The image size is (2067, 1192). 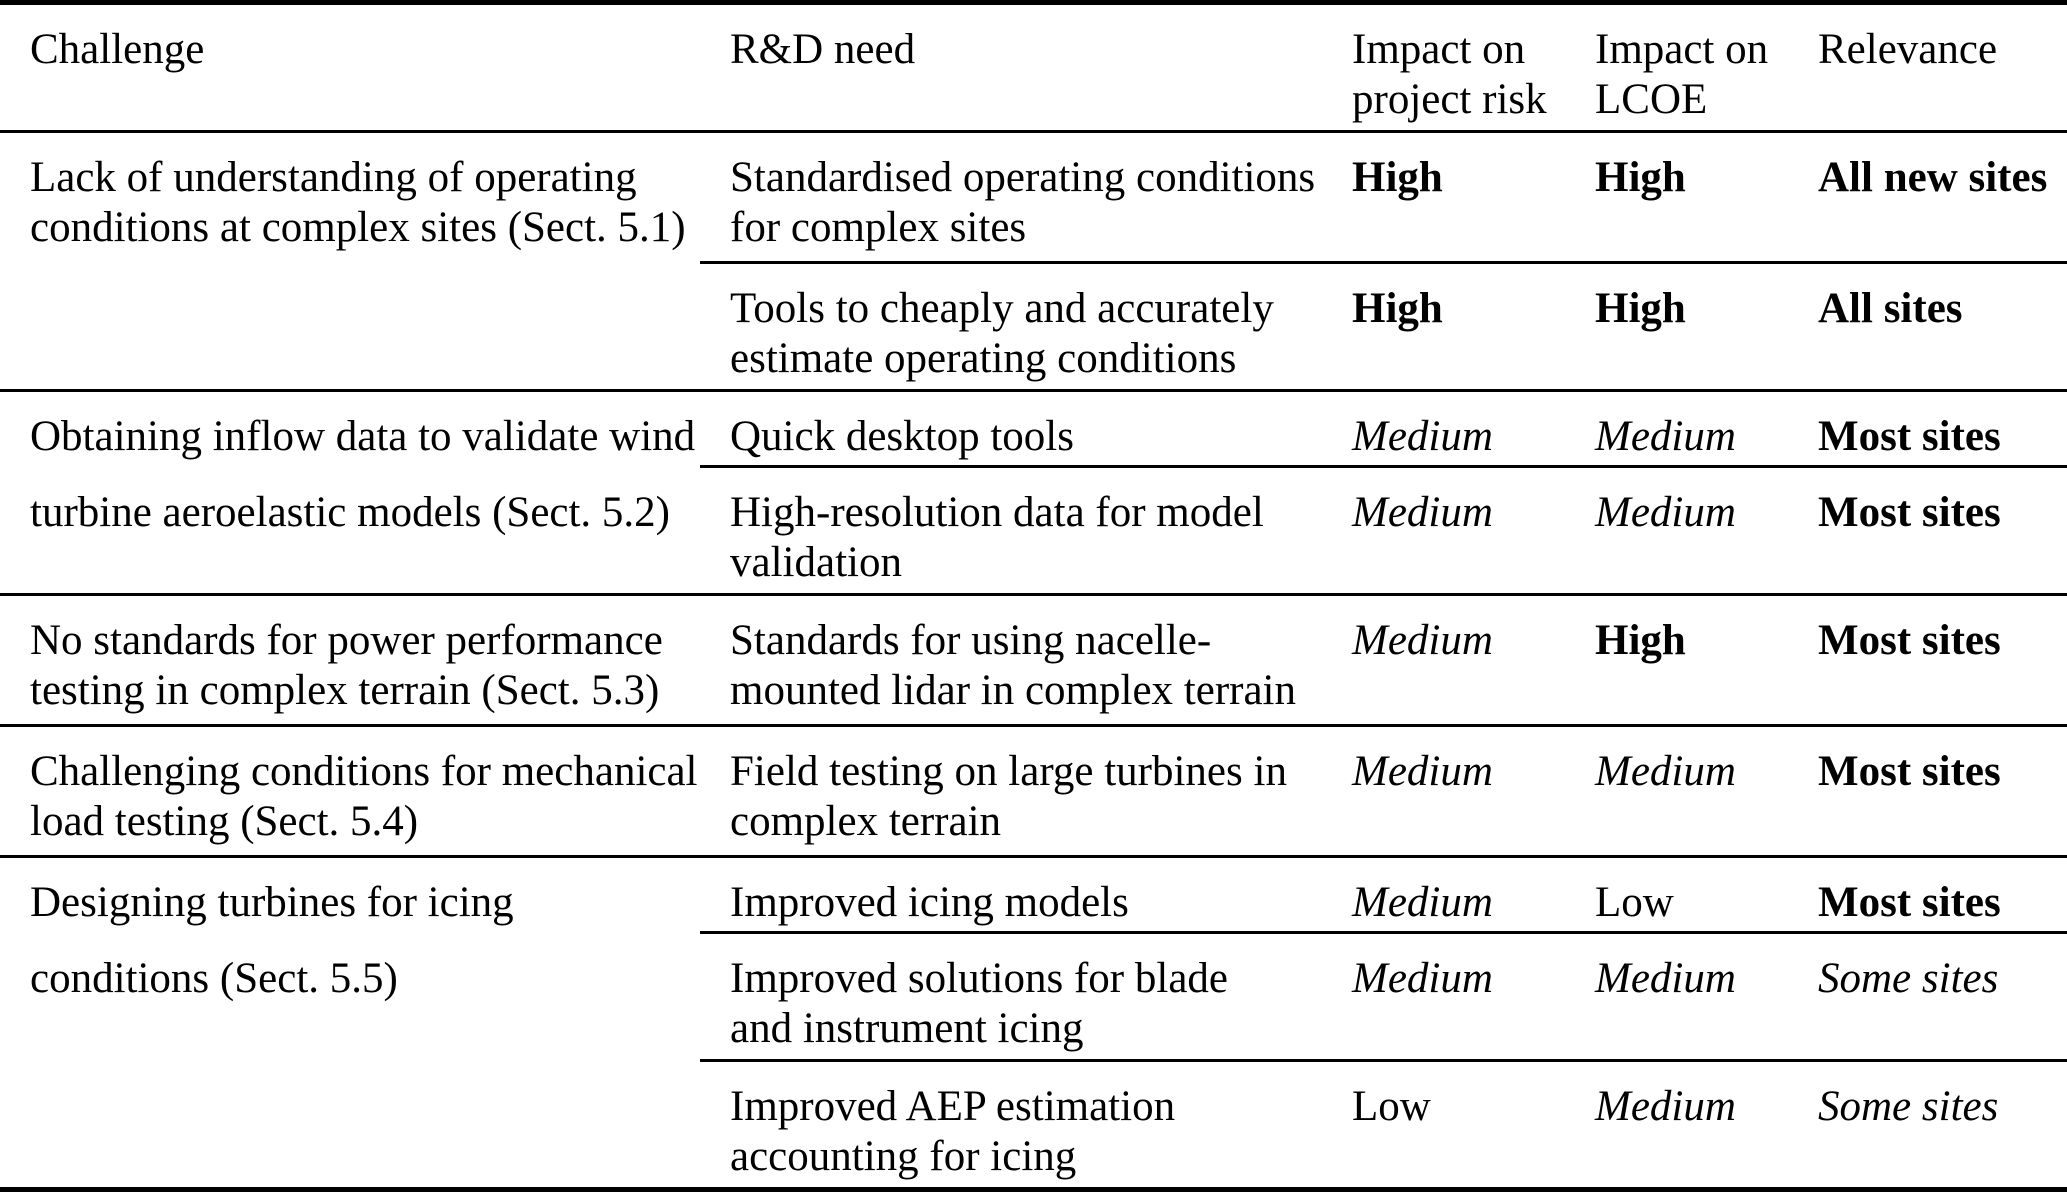 I want to click on risk-text: Low, so click(x=1391, y=1106).